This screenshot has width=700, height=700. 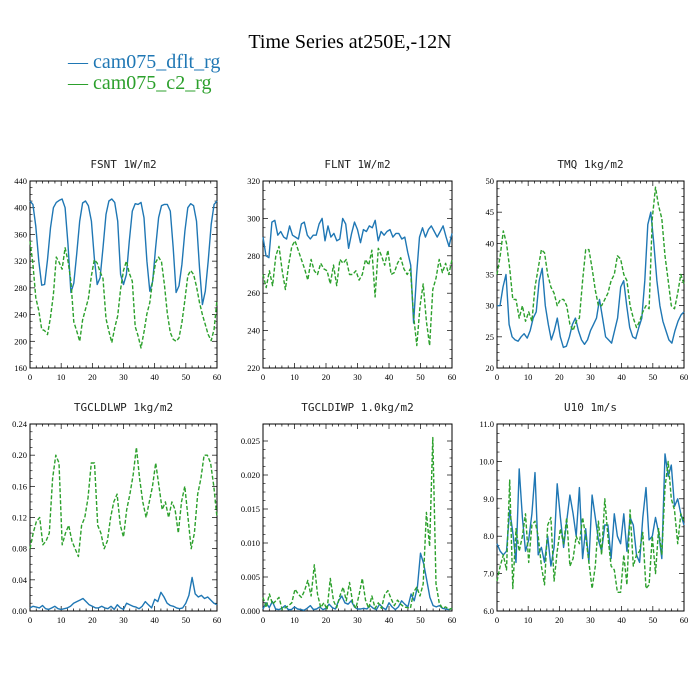 What do you see at coordinates (357, 293) in the screenshot?
I see `series-line-flnt-c2` at bounding box center [357, 293].